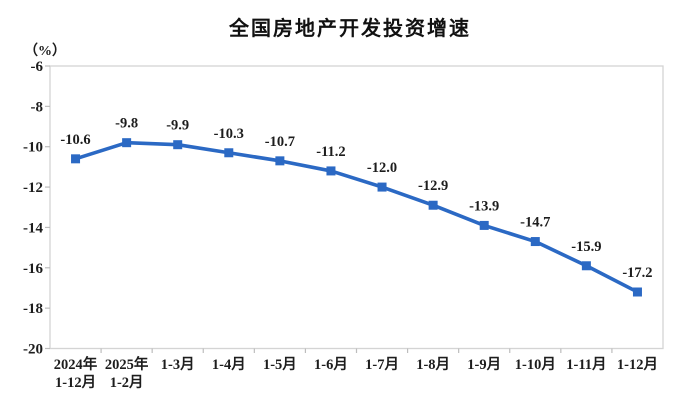 The image size is (700, 407). Describe the element at coordinates (280, 142) in the screenshot. I see `data-point-label: -10.7` at that location.